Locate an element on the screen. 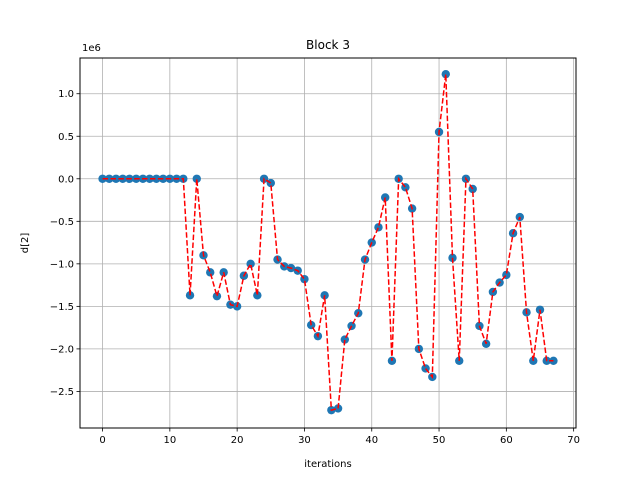  y-tick-label: −2.5 is located at coordinates (62, 392).